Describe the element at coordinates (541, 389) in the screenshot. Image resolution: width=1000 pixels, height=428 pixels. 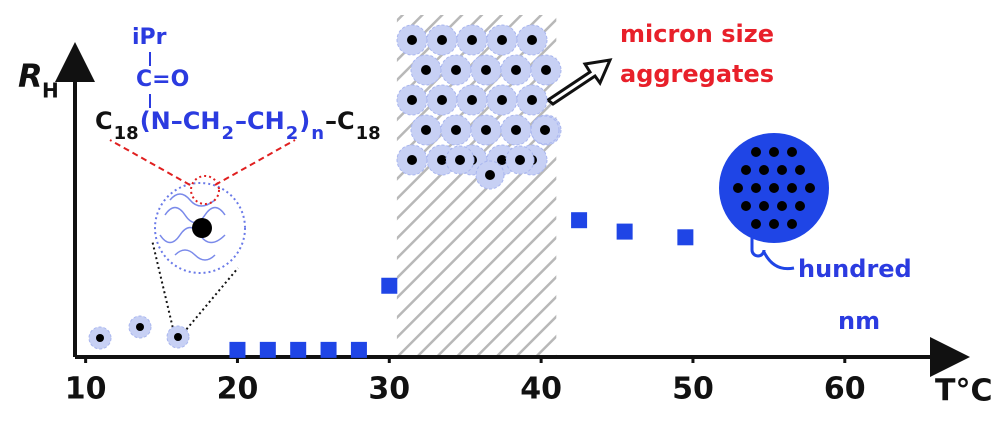
I see `x-tick-label: 40` at that location.